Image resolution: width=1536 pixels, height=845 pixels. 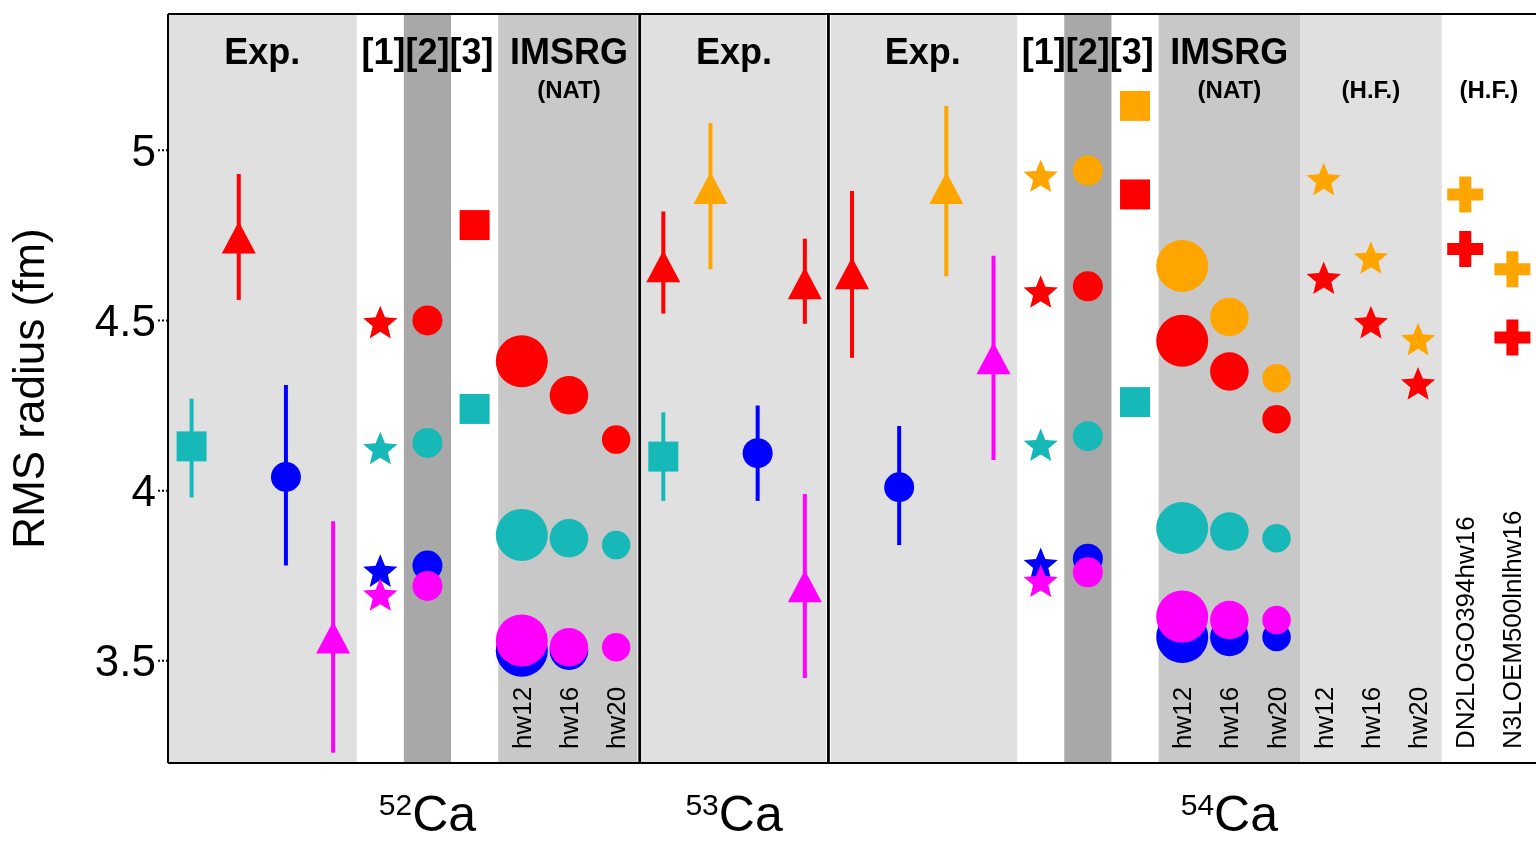 What do you see at coordinates (427, 814) in the screenshot?
I see `text: $^{52}$Ca` at bounding box center [427, 814].